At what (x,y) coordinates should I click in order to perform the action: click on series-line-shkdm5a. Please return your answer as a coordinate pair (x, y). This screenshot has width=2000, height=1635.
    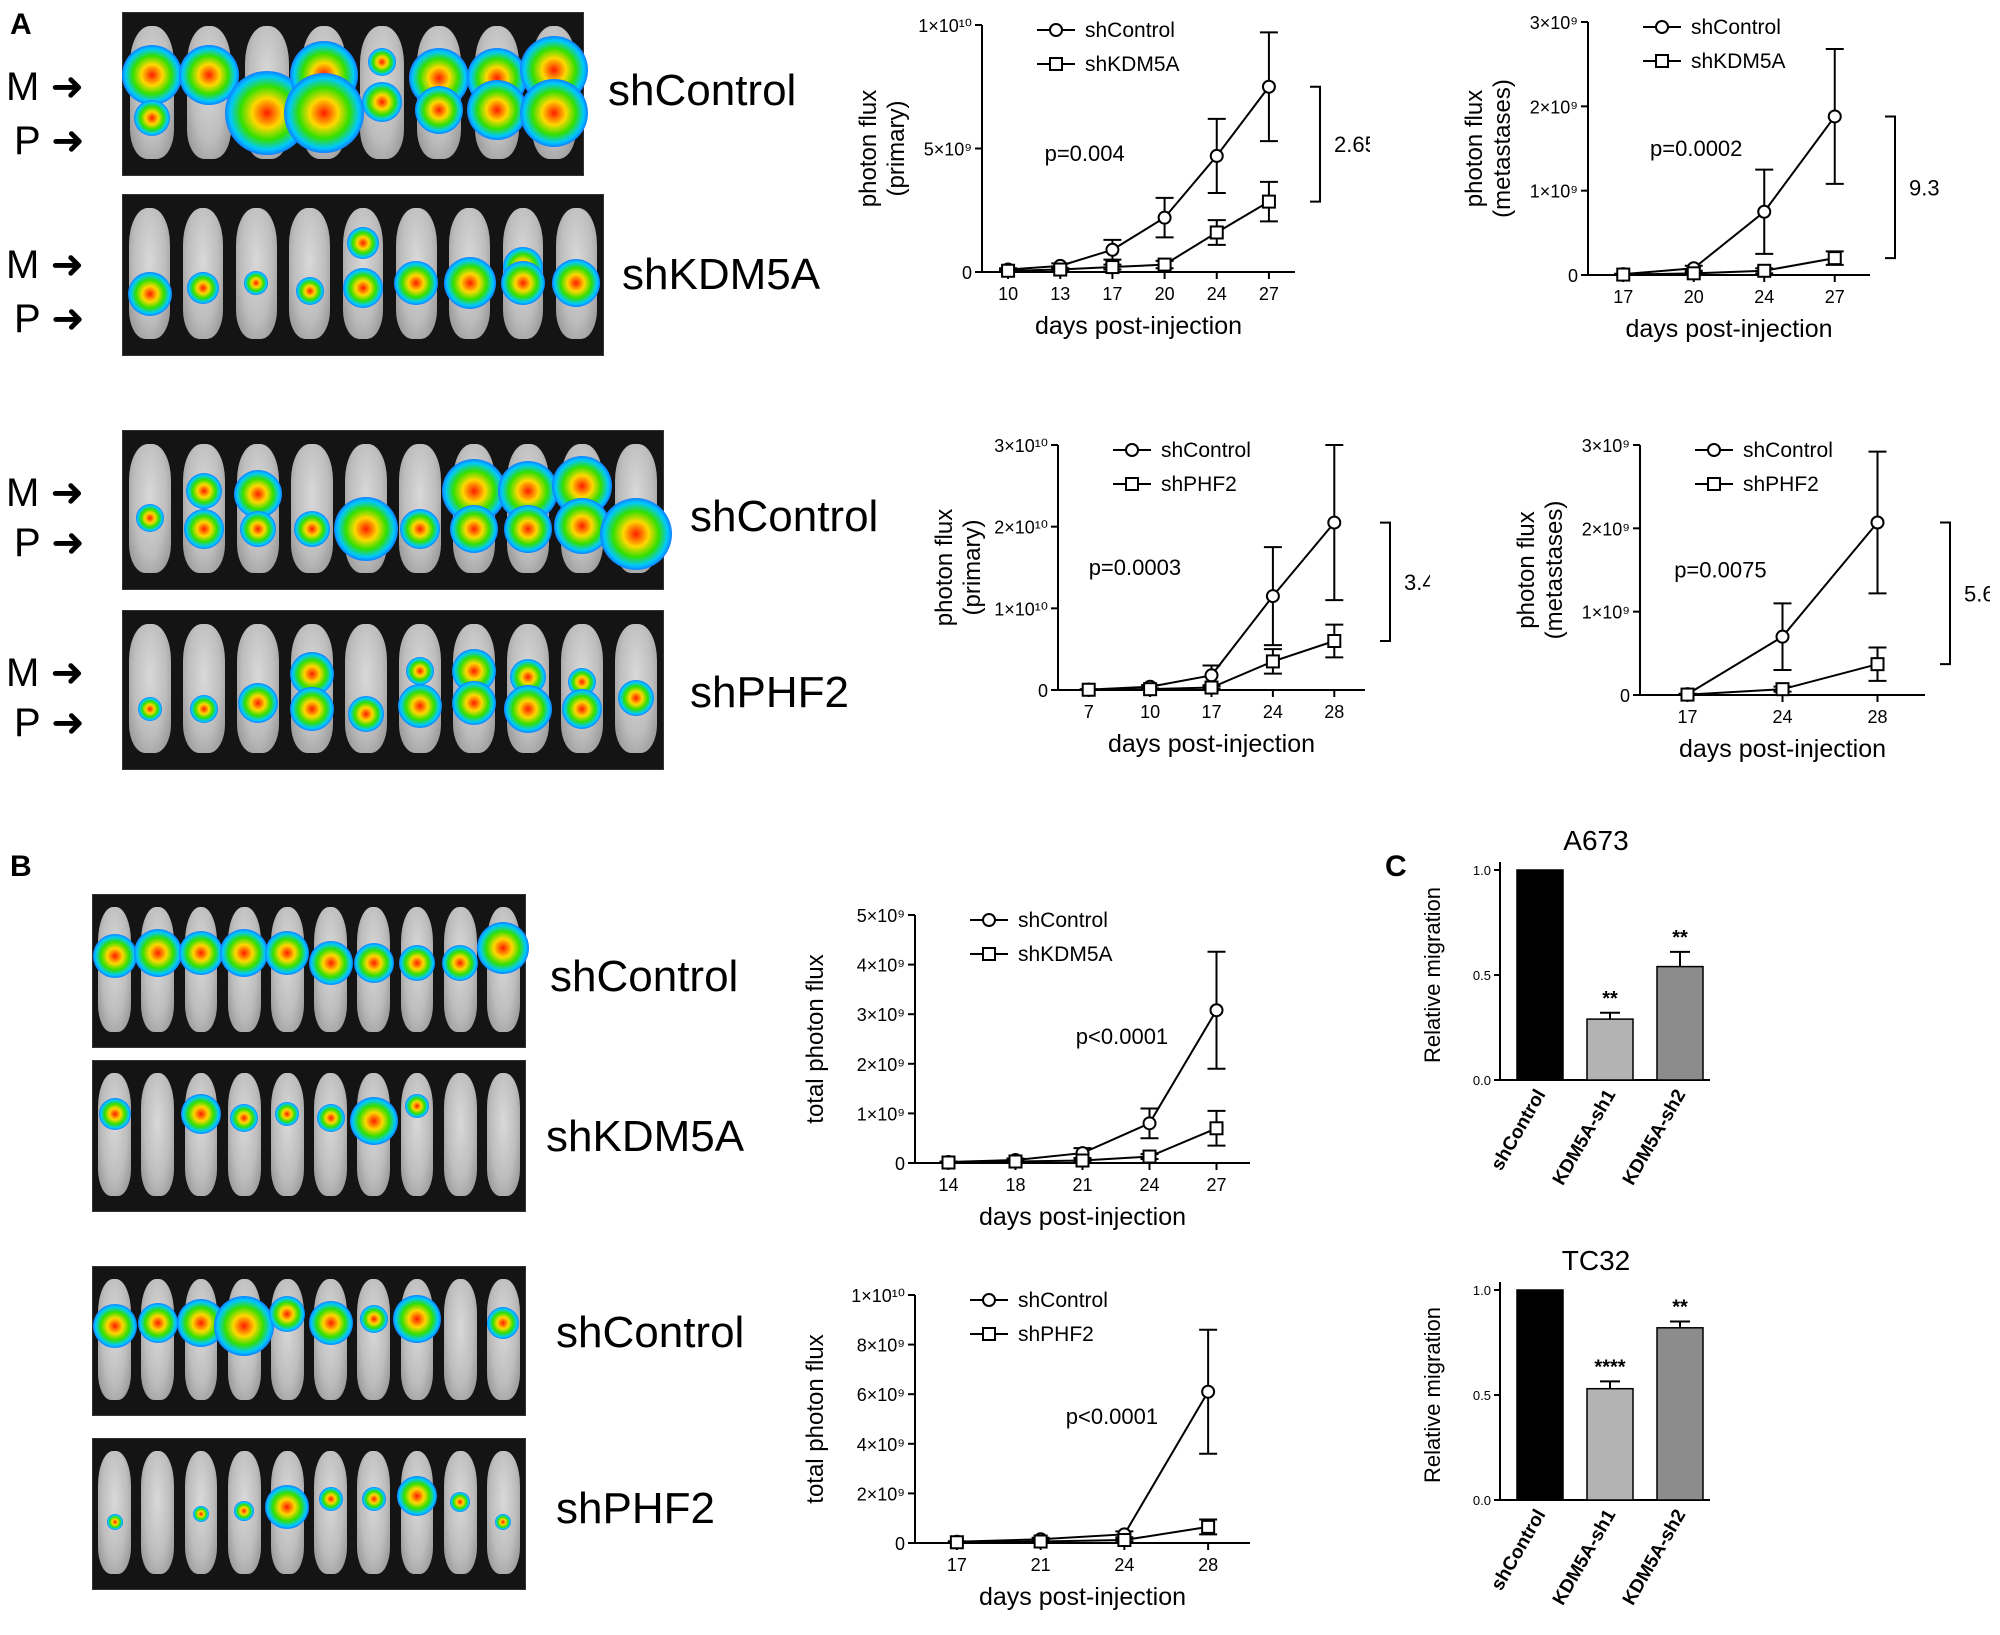
    Looking at the image, I should click on (1729, 266).